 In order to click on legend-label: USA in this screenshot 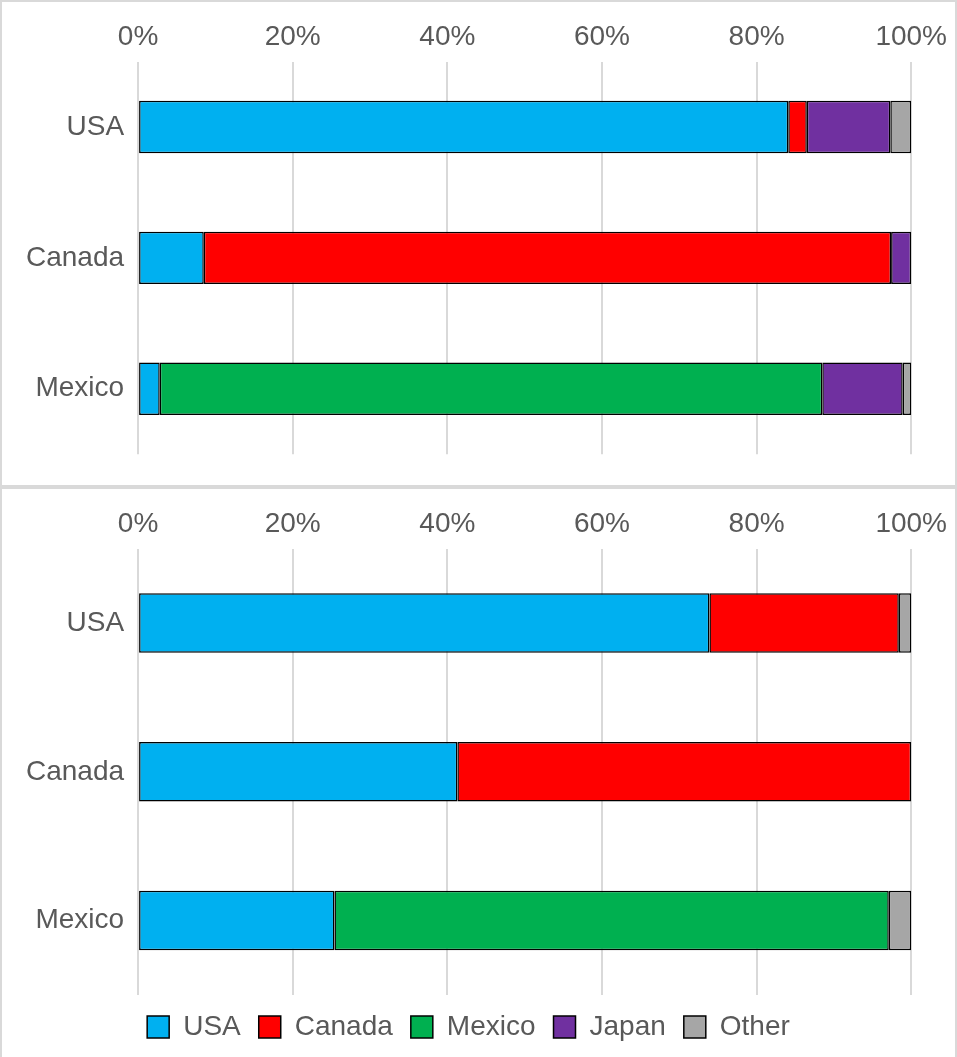, I will do `click(212, 1025)`.